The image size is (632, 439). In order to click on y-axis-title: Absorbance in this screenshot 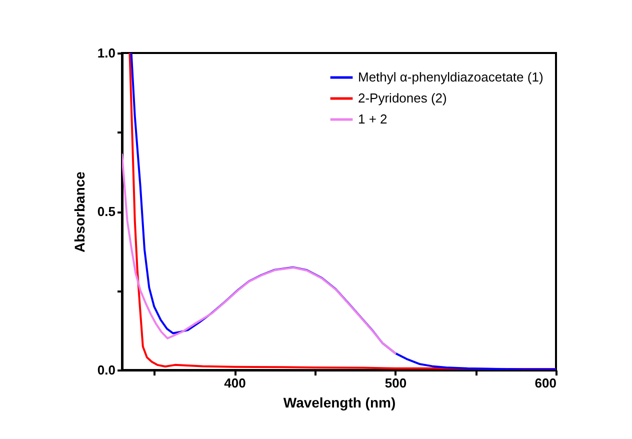, I will do `click(79, 211)`.